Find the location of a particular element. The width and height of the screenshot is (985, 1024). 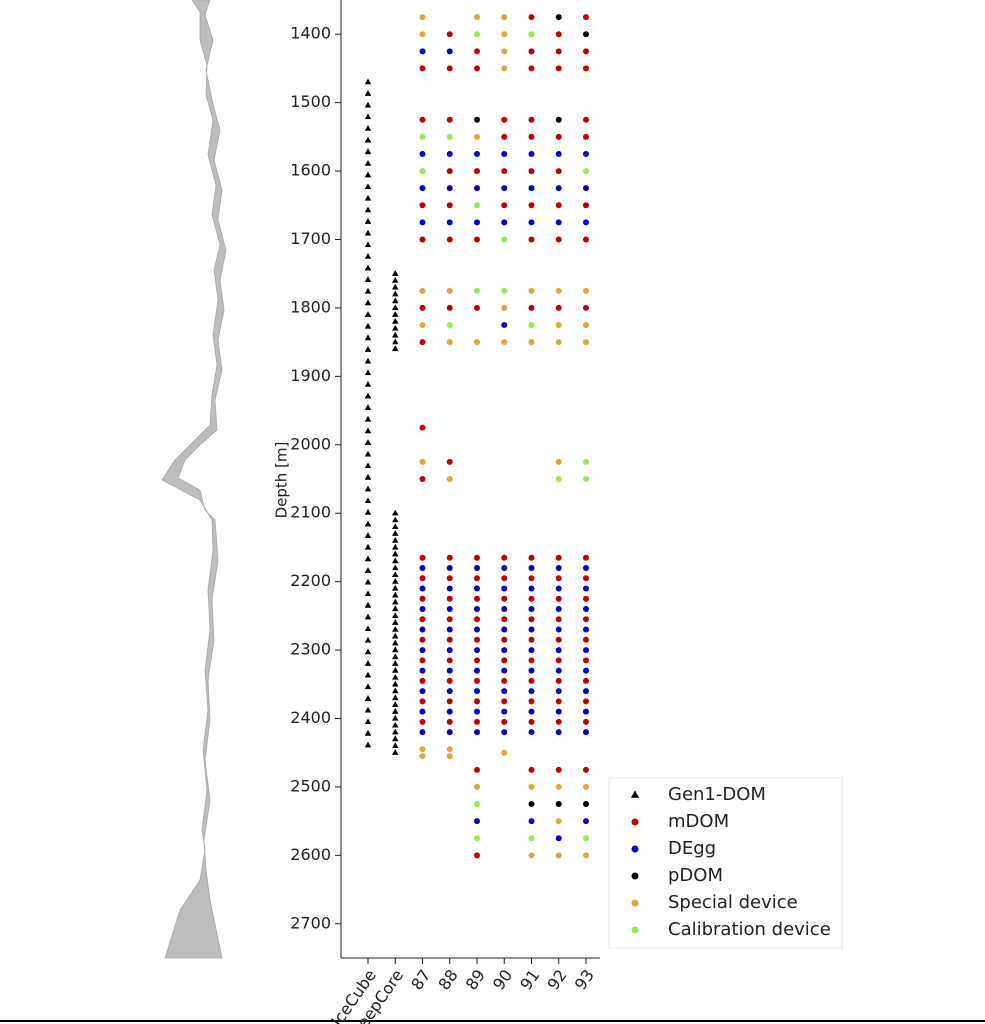

x-tick-label: 90 is located at coordinates (502, 980).